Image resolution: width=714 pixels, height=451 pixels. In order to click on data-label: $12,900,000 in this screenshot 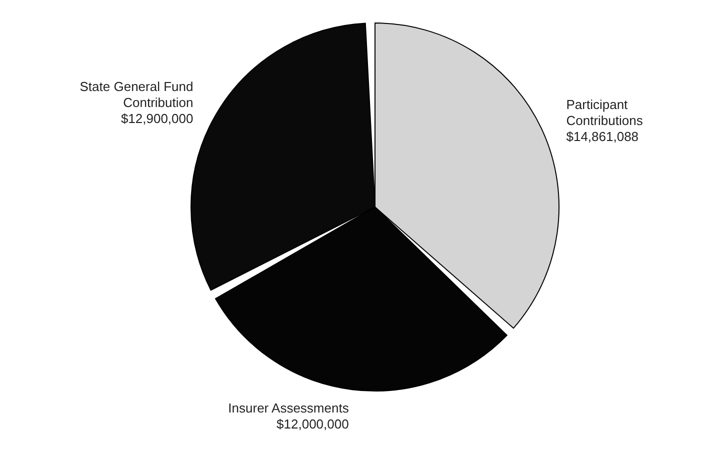, I will do `click(157, 118)`.